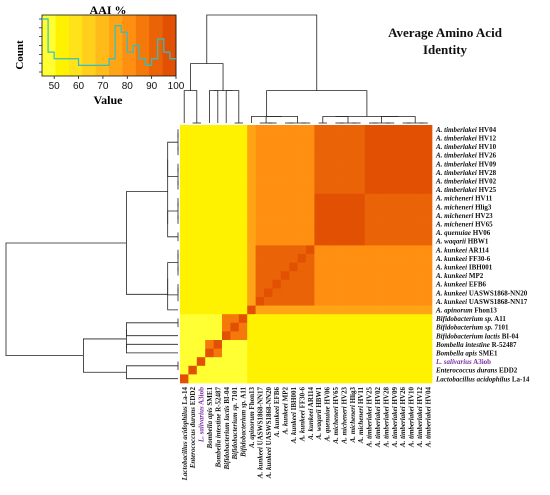 The height and width of the screenshot is (495, 550). I want to click on column-label-taxon: A. timberlakei, so click(412, 427).